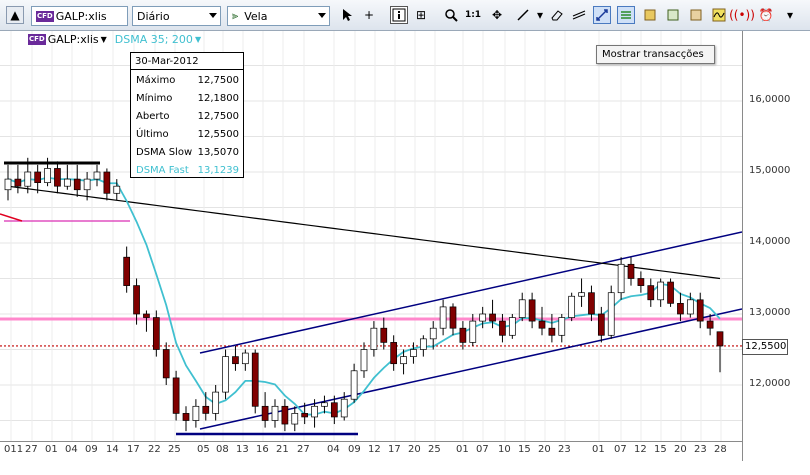 The height and width of the screenshot is (475, 810). I want to click on show-transactions-icon, so click(602, 15).